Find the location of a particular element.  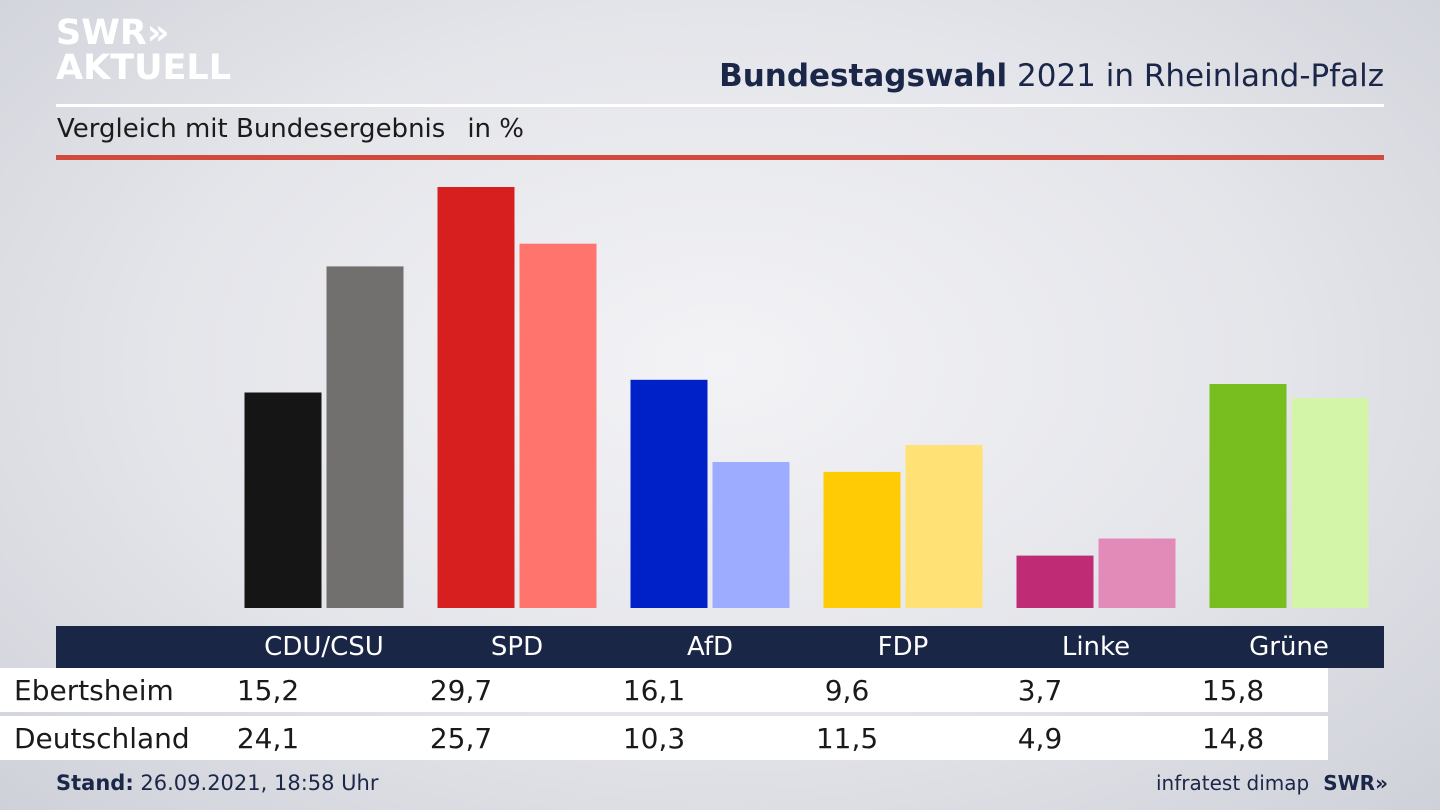

value-cell: 15,2 is located at coordinates (268, 690).